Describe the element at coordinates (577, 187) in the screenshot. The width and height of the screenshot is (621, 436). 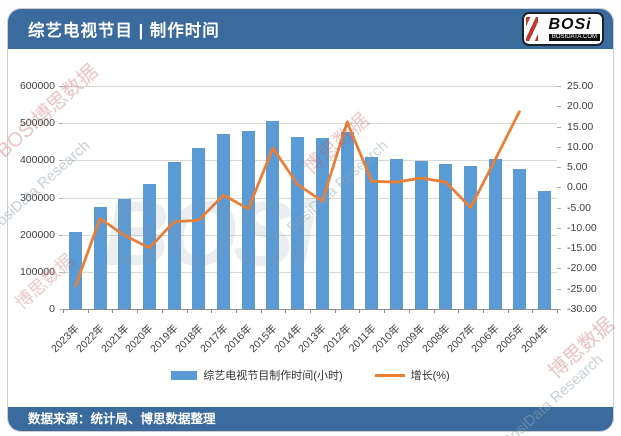
I see `right-axis-tick-label: 0.00` at that location.